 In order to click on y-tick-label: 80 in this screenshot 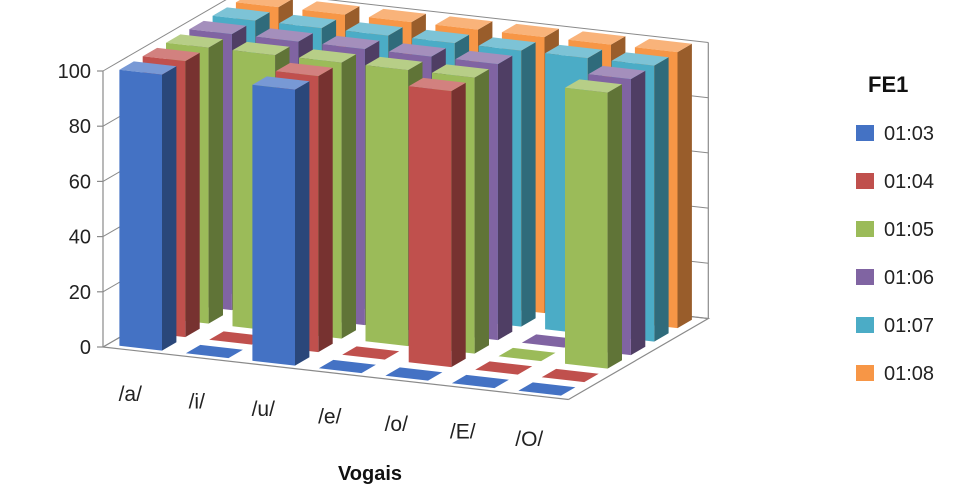, I will do `click(80, 127)`.